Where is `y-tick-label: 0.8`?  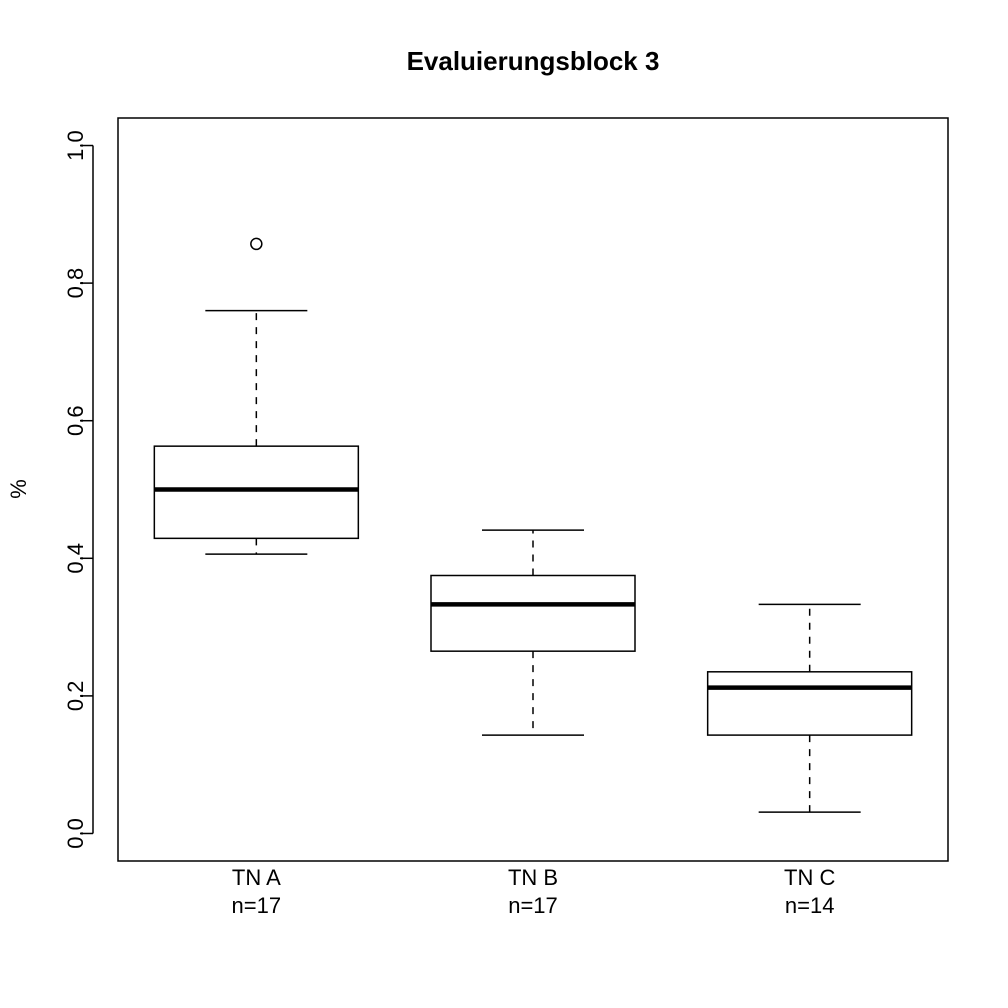
y-tick-label: 0.8 is located at coordinates (75, 283).